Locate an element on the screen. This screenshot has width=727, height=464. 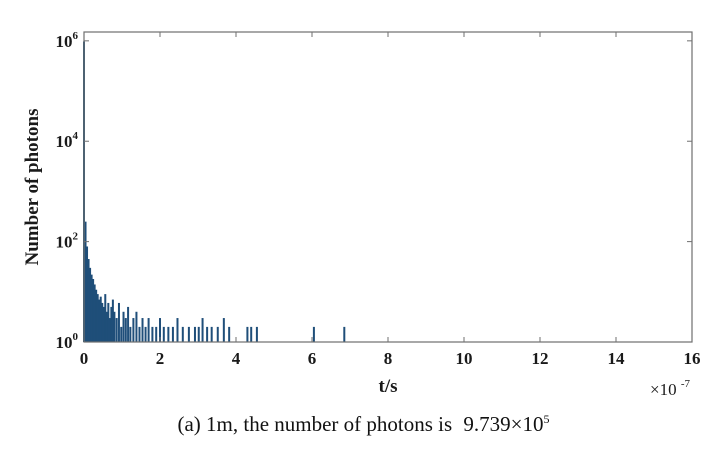
x-tick-label: 10 is located at coordinates (464, 358).